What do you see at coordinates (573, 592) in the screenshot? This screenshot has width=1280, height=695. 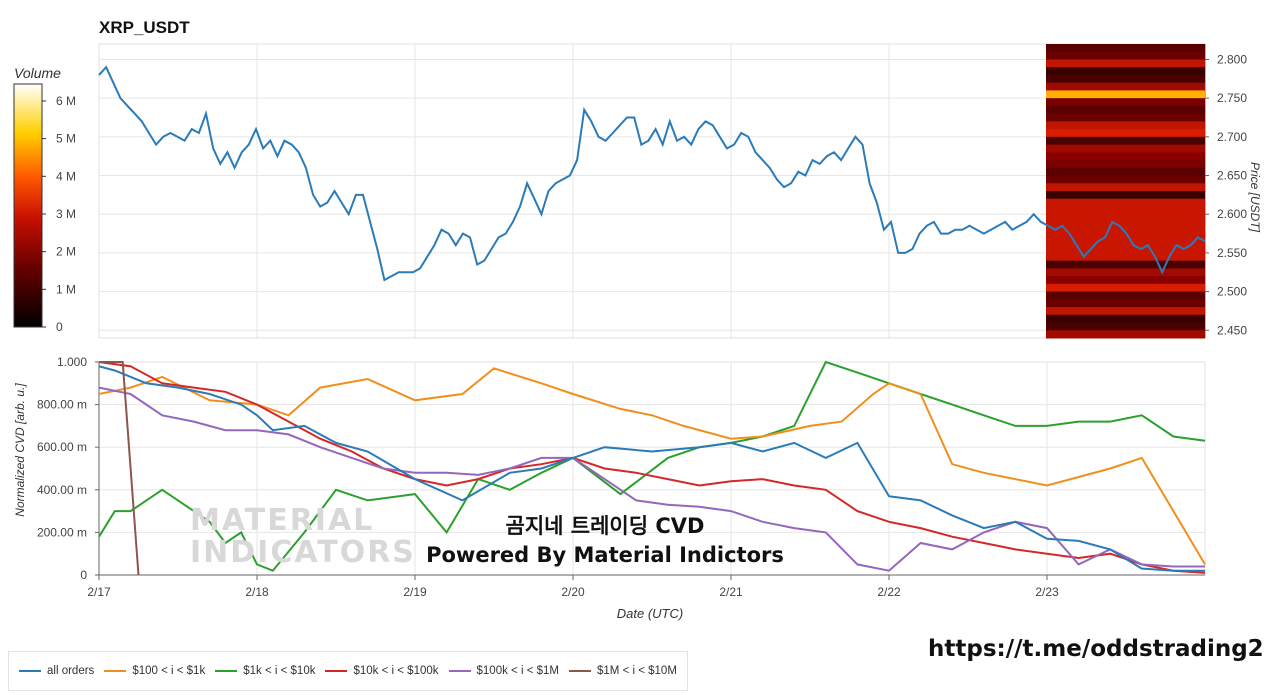 I see `x-tick-label-3: 2/20` at bounding box center [573, 592].